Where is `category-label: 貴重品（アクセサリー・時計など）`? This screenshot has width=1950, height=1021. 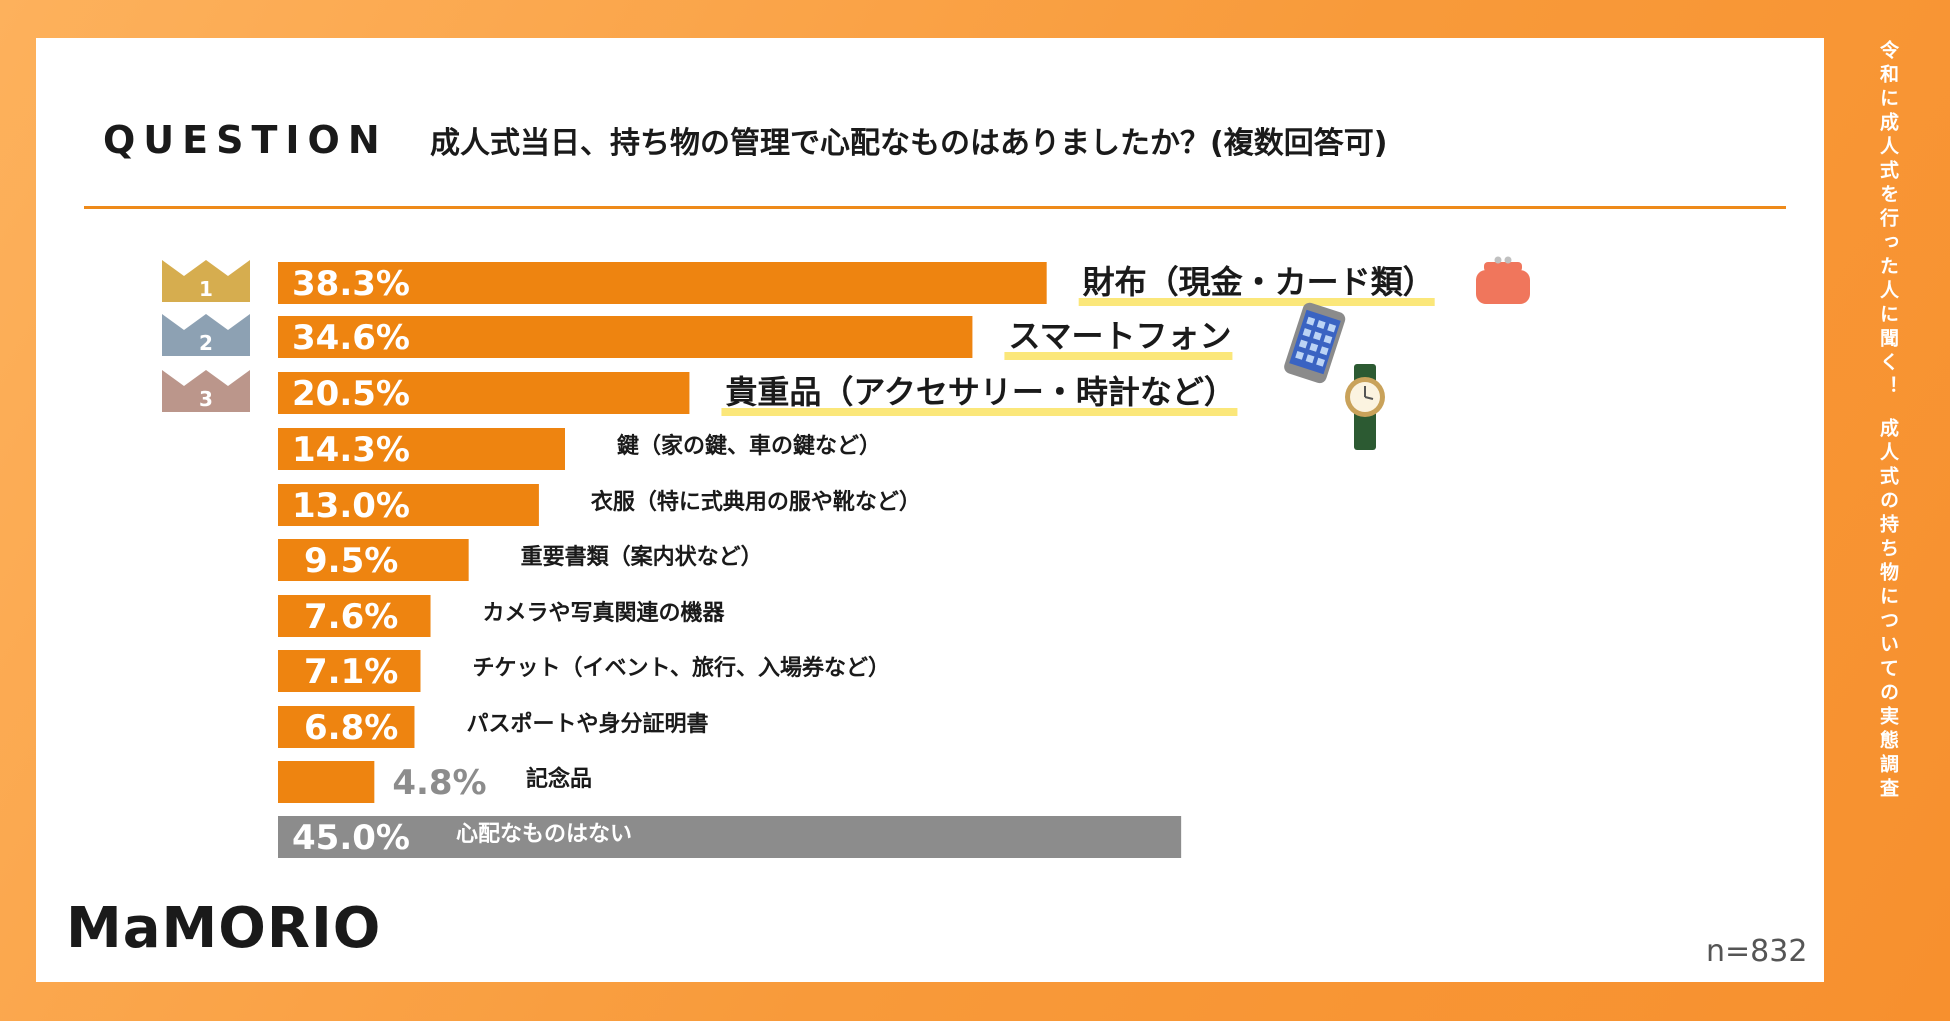 category-label: 貴重品（アクセサリー・時計など） is located at coordinates (980, 392).